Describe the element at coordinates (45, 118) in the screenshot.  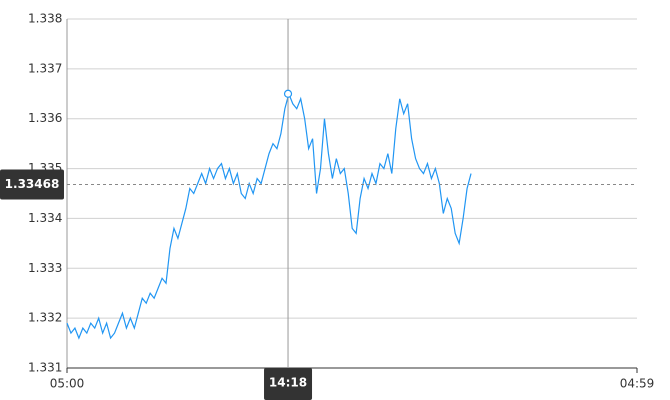
I see `y-tick-label: 1.336` at that location.